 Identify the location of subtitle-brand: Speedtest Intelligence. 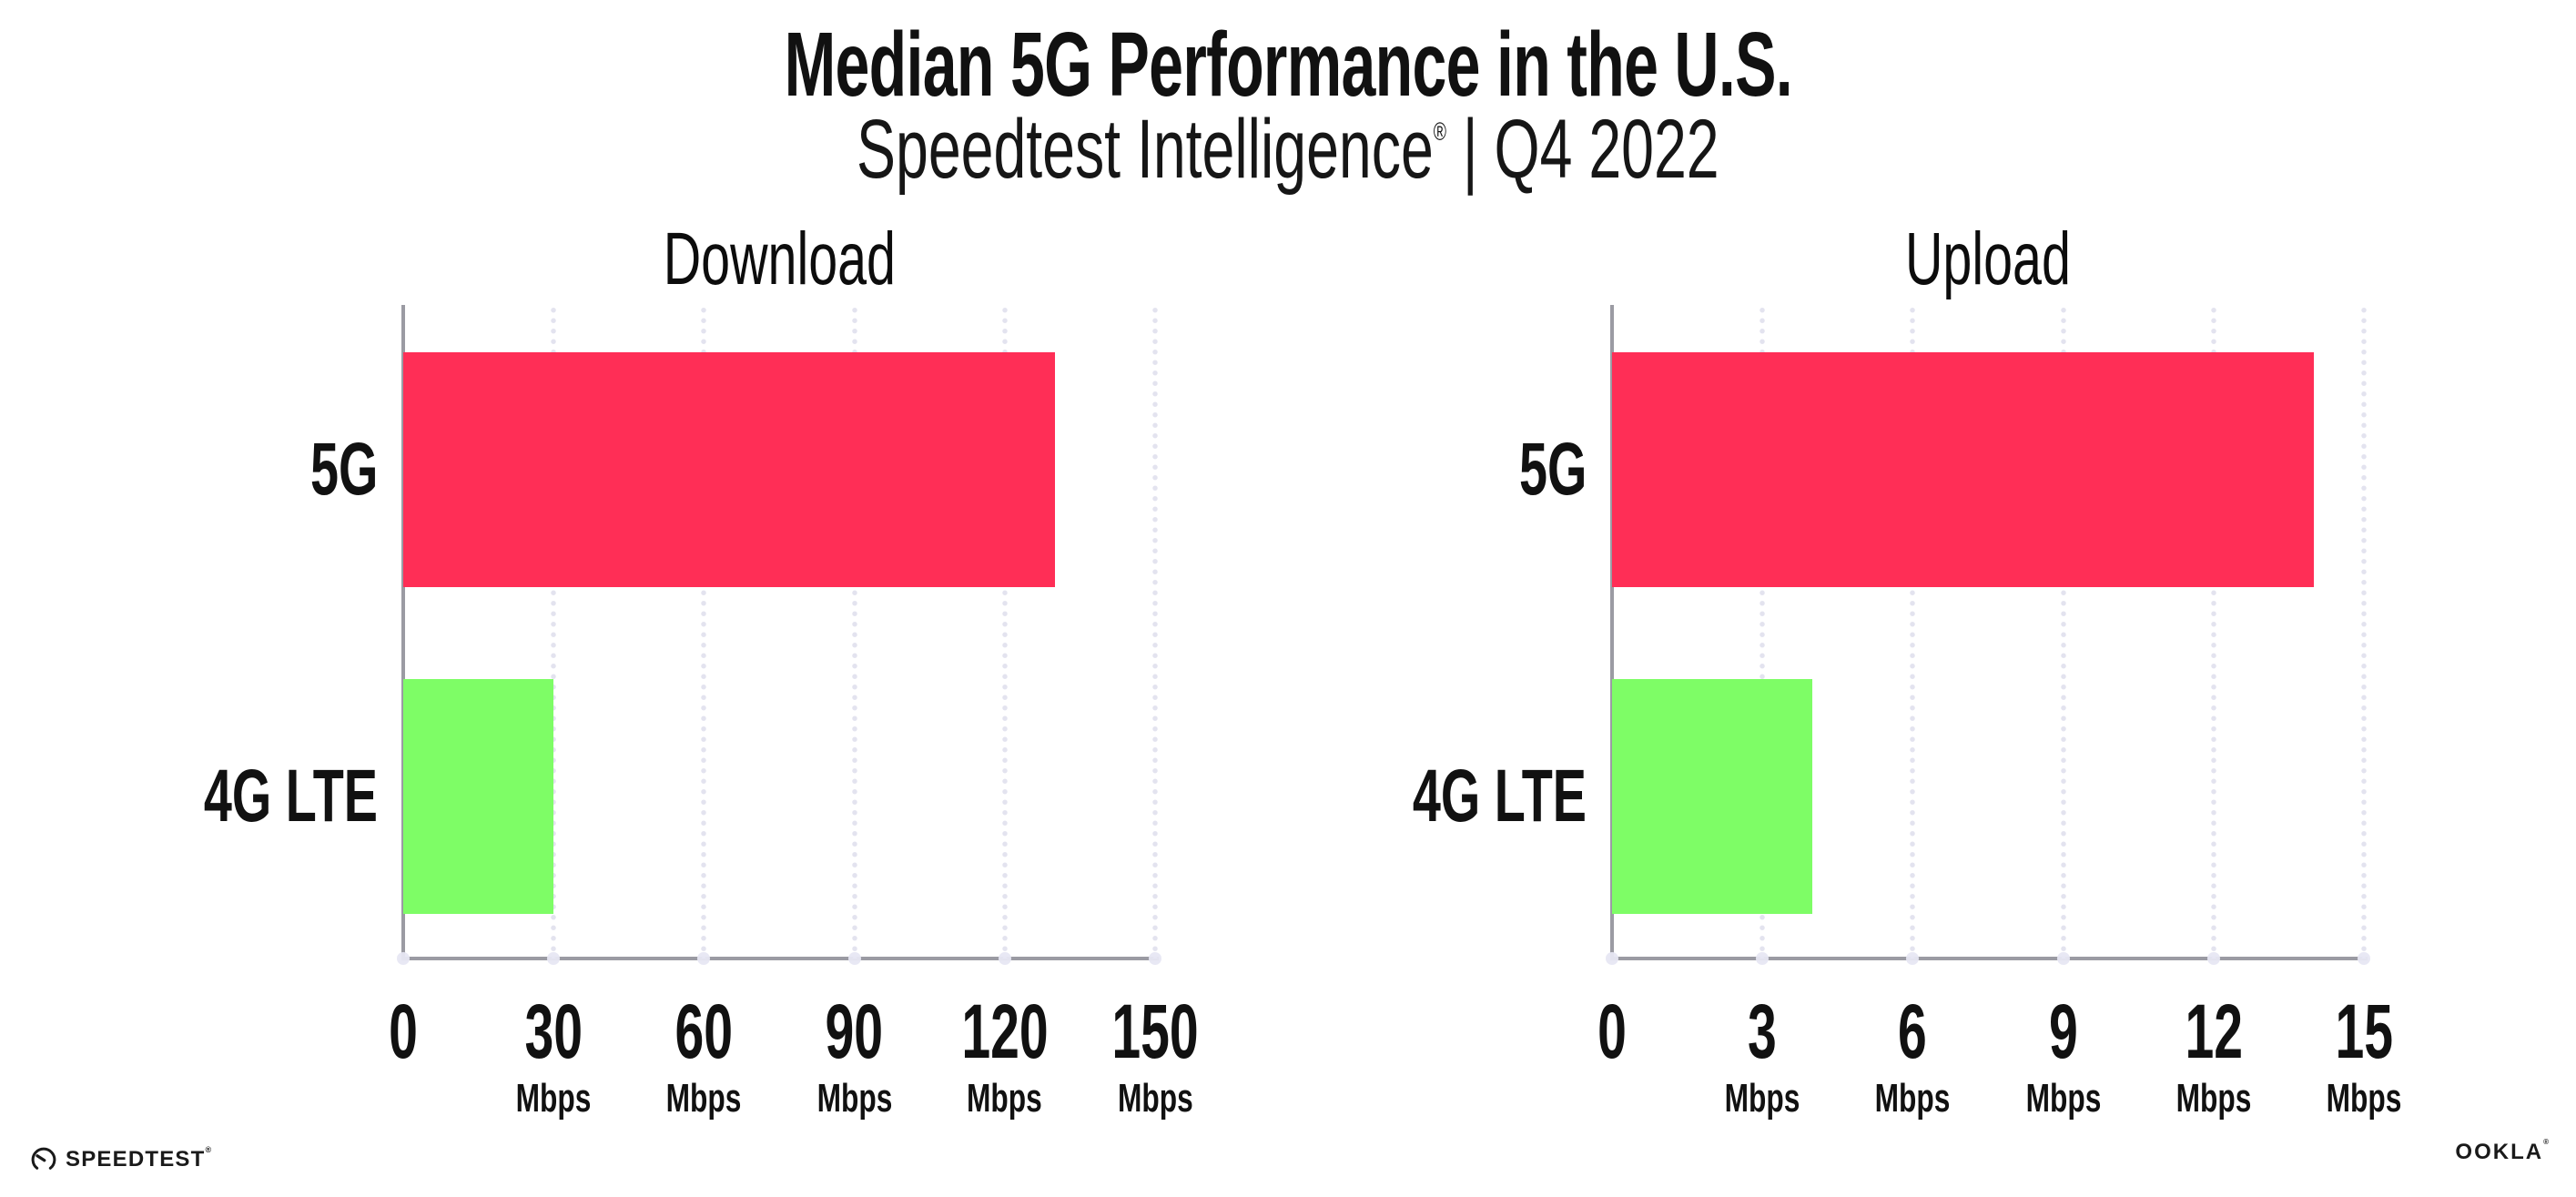
(1145, 149).